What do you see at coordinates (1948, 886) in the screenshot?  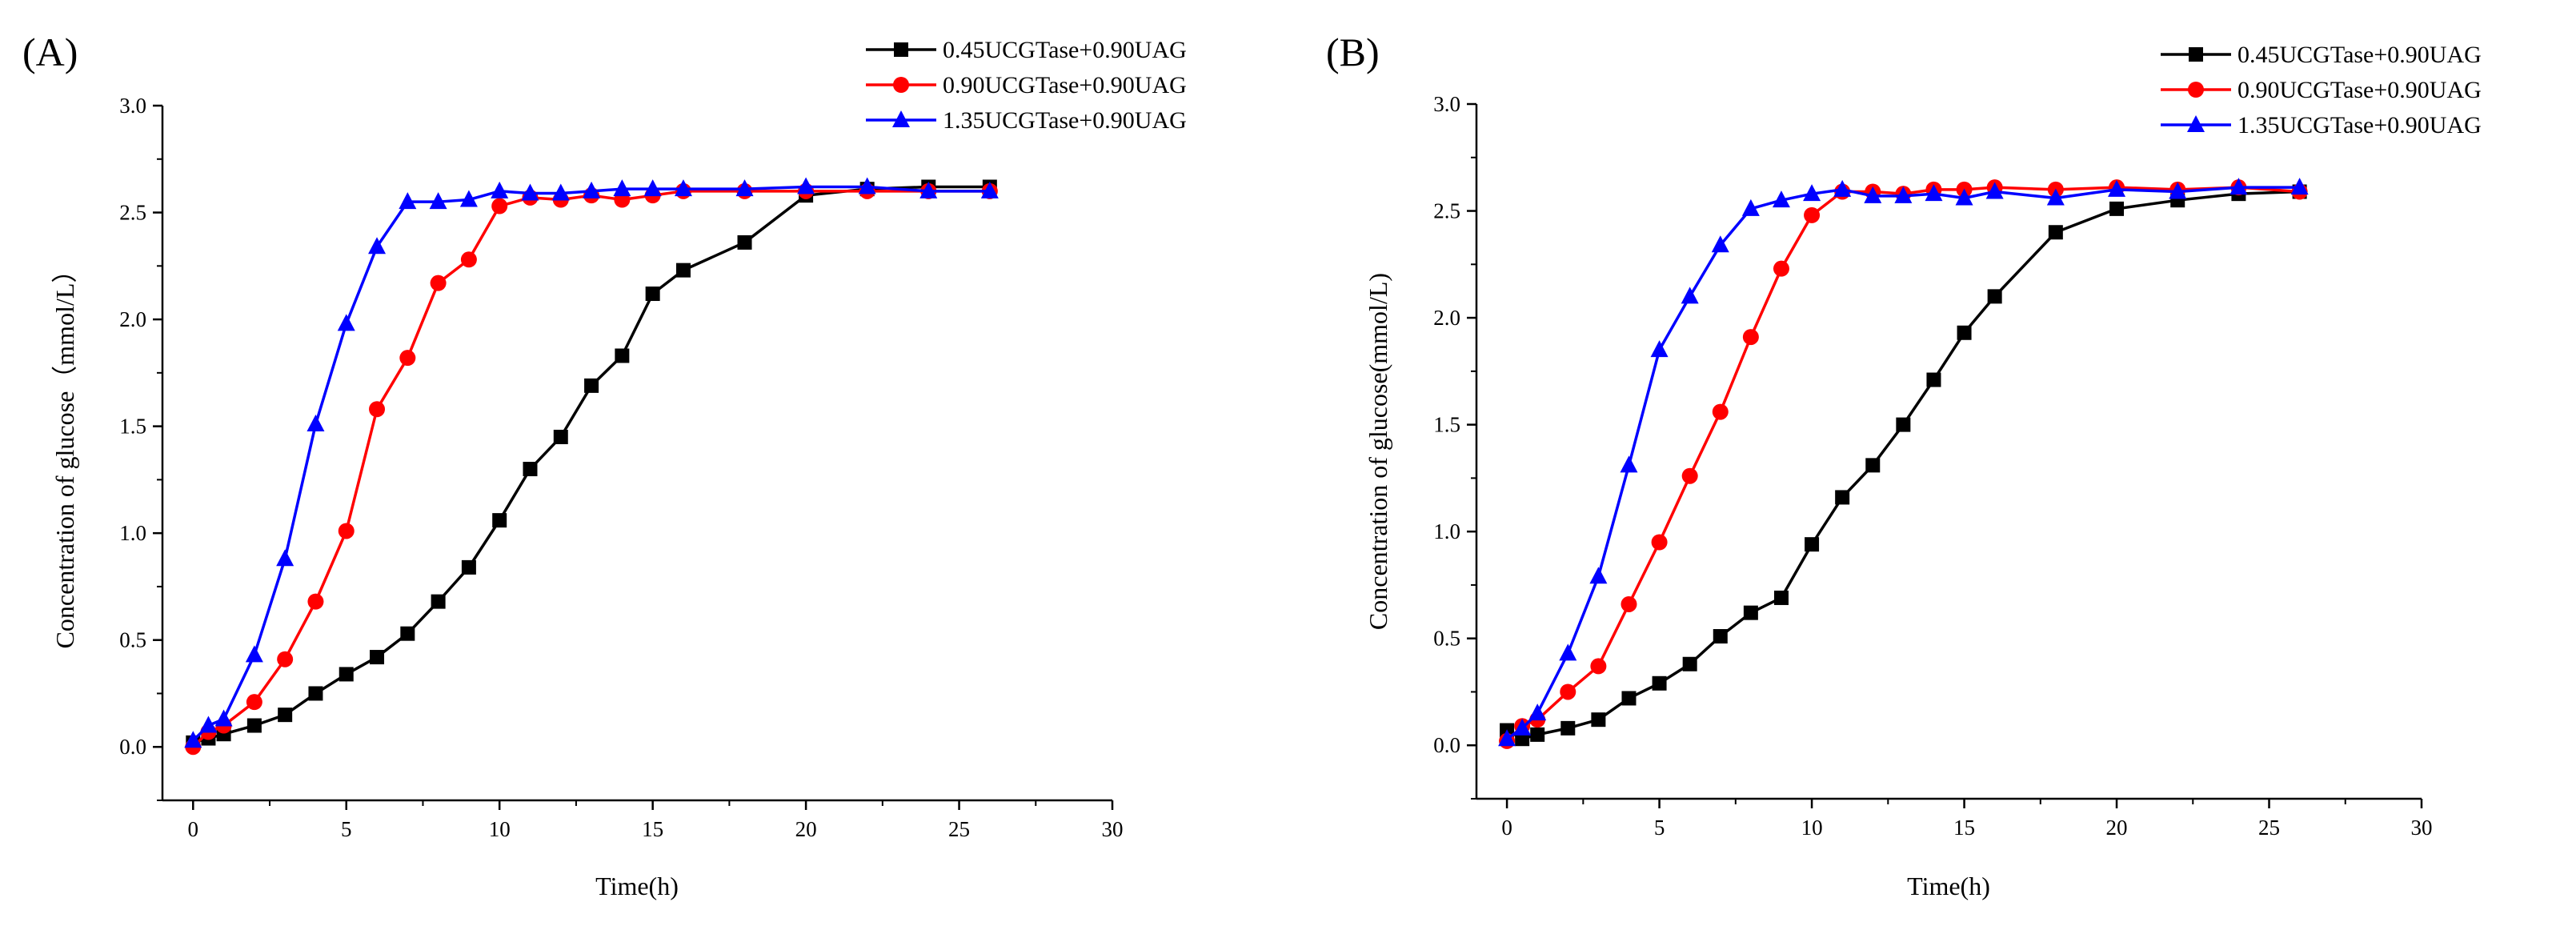 I see `panel-b-x-axis-title: Time(h)` at bounding box center [1948, 886].